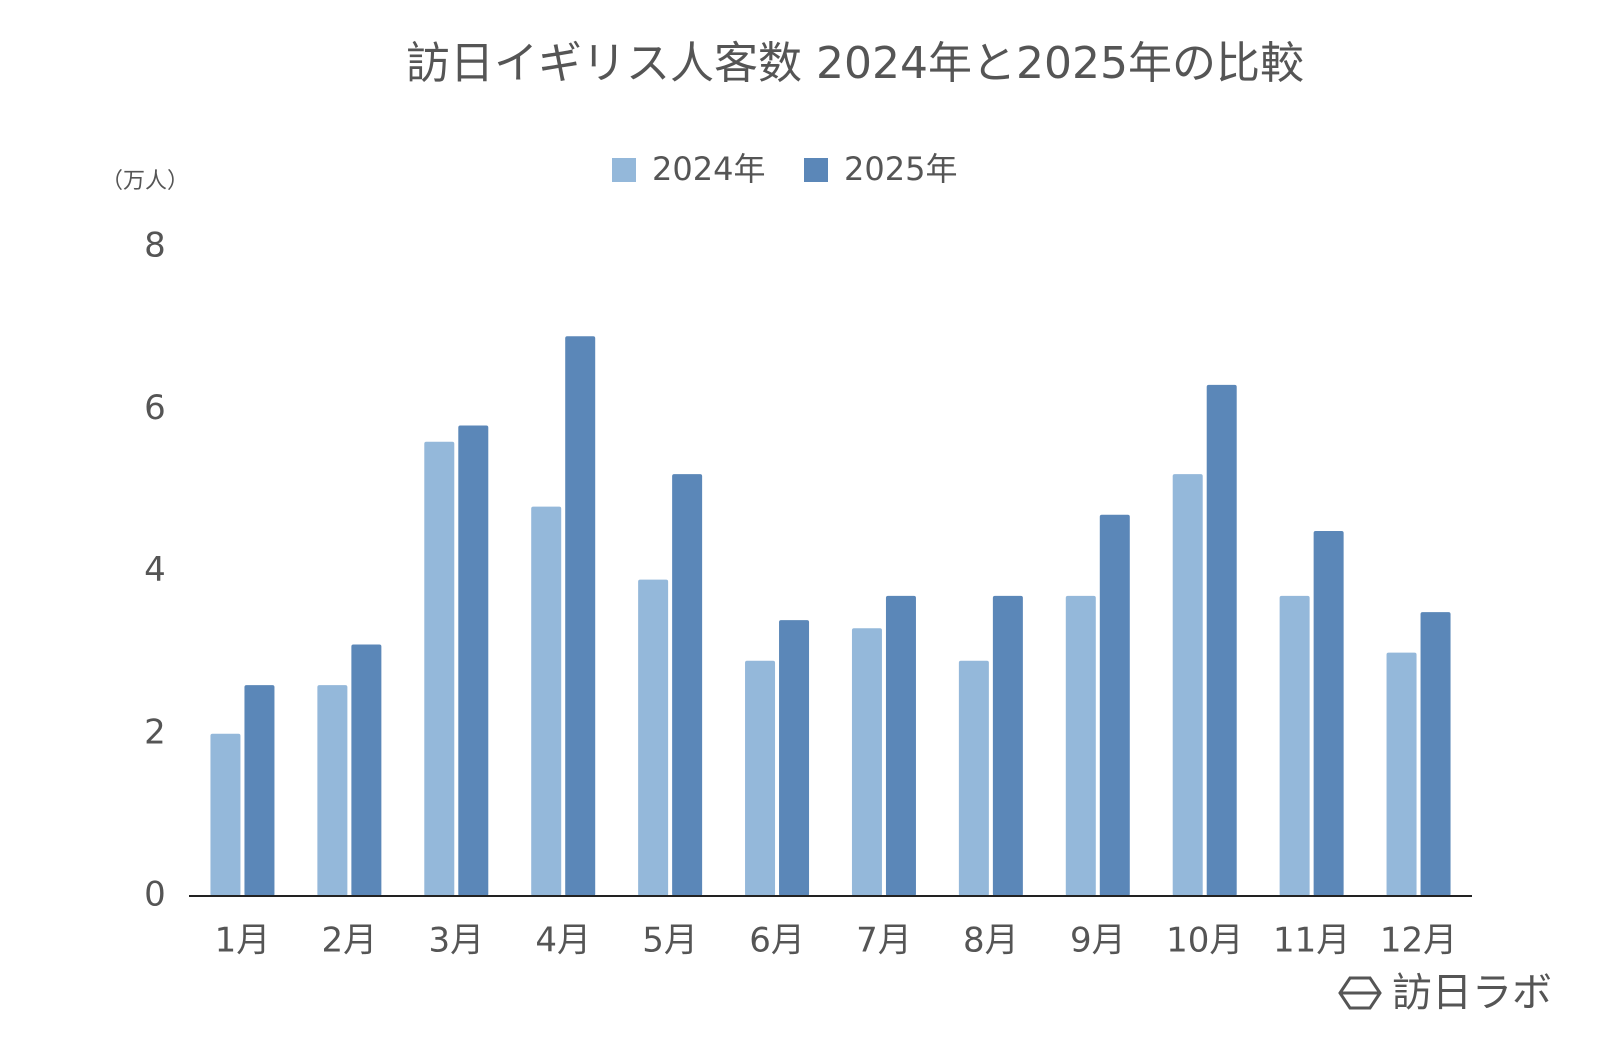 This screenshot has width=1600, height=1048. I want to click on x-tick-label: 2月, so click(350, 941).